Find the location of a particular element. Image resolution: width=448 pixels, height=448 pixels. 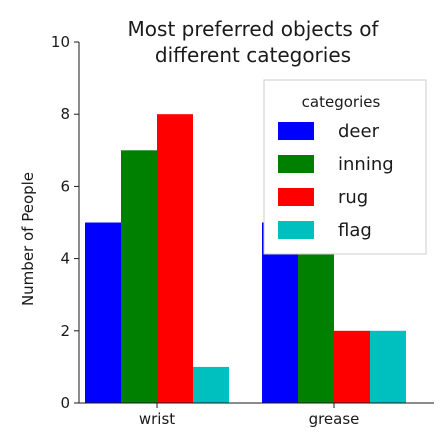

y-tick-label: 10 is located at coordinates (60, 42).